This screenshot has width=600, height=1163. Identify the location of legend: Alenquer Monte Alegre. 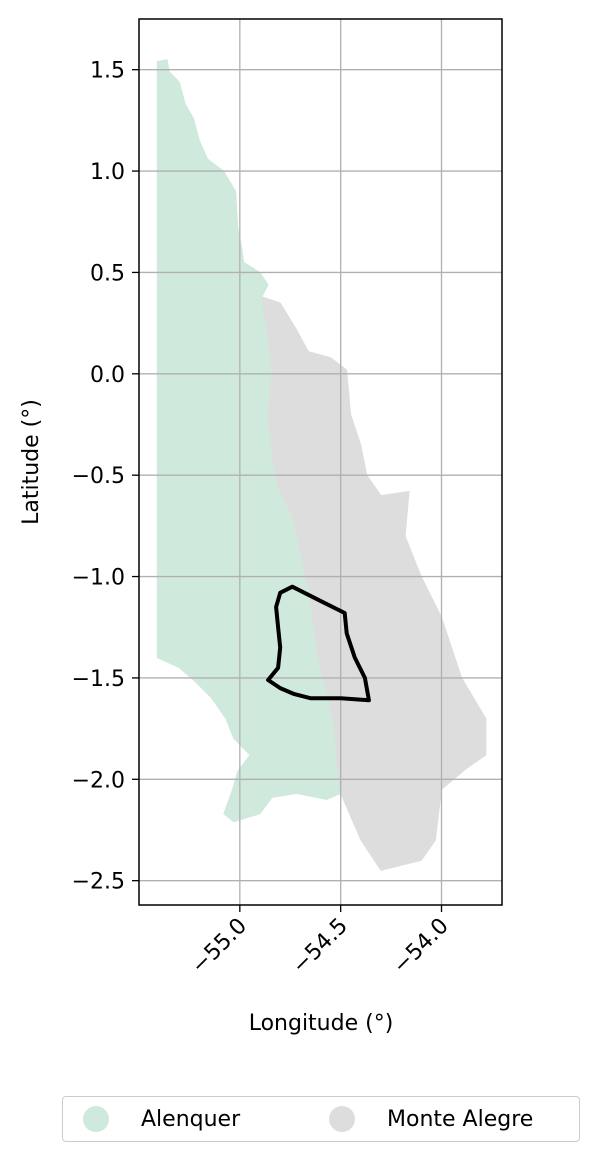
(321, 1119).